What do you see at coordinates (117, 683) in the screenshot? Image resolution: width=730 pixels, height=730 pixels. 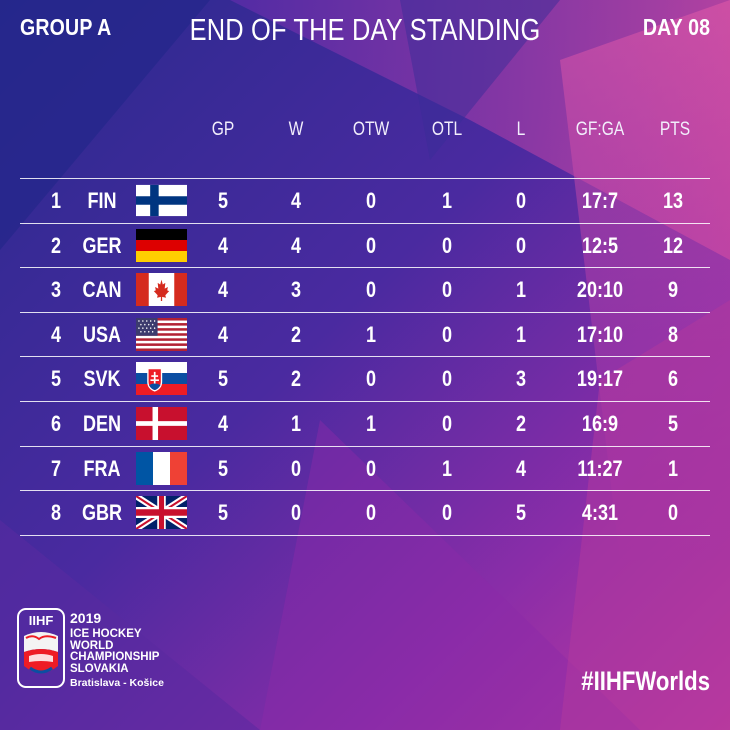 I see `host-cities: Bratislava - Košice` at bounding box center [117, 683].